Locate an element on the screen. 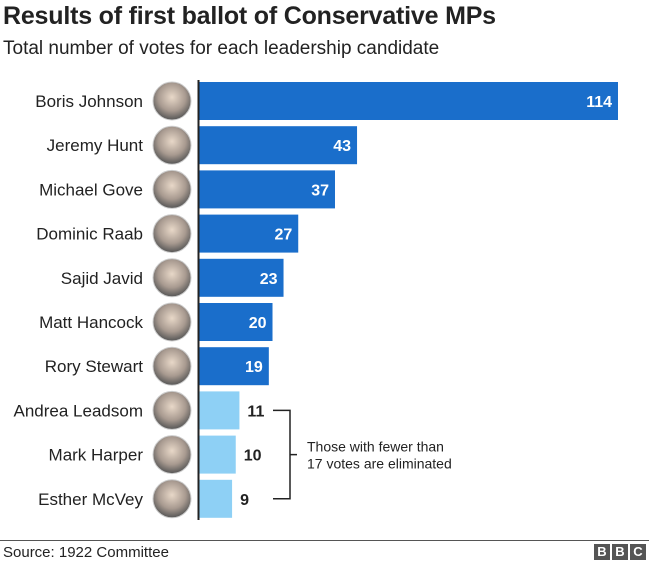 This screenshot has height=565, width=649. data-label: 114 is located at coordinates (599, 102).